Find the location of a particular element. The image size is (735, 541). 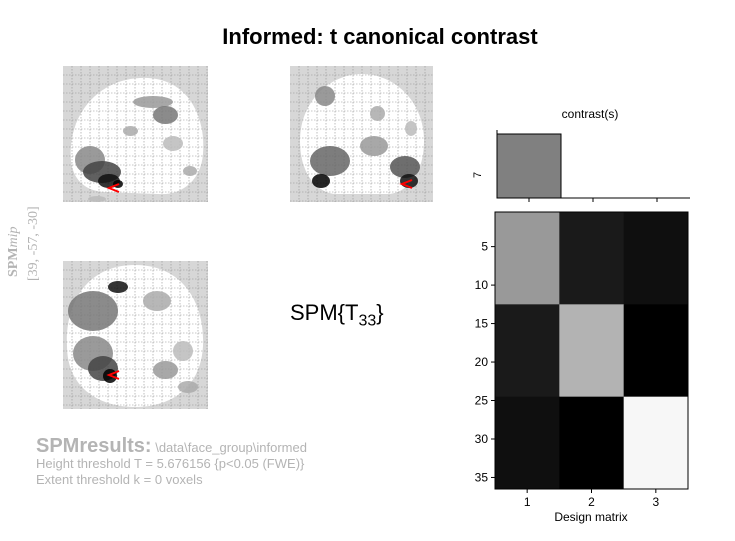

mip-axial-view is located at coordinates (135, 335).